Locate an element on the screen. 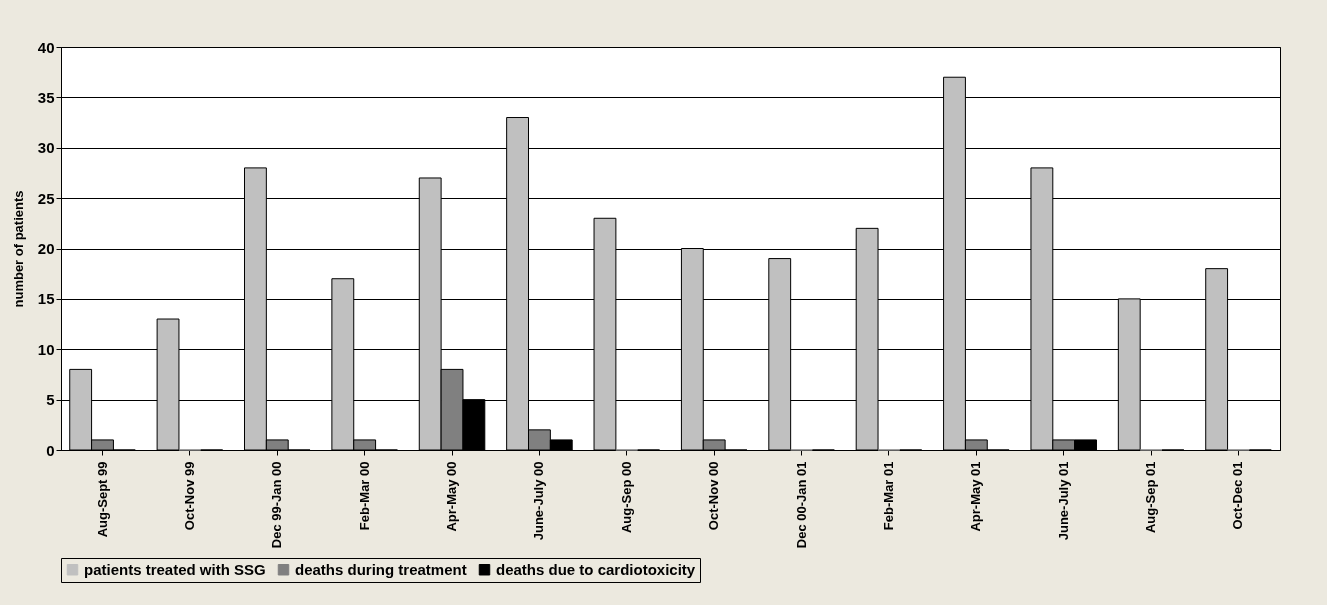 Image resolution: width=1327 pixels, height=605 pixels. y-tick-label: 25 is located at coordinates (46, 198).